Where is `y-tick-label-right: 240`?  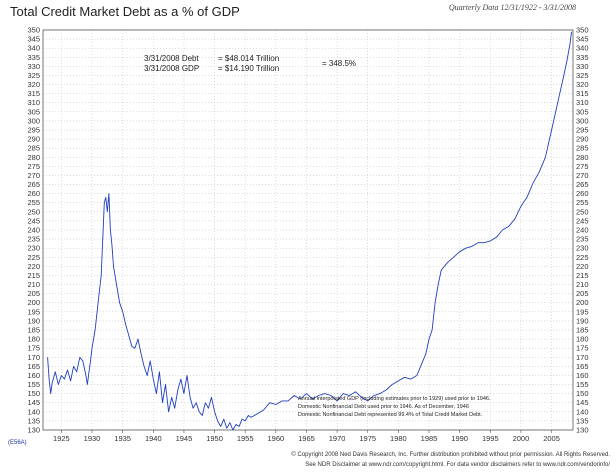
y-tick-label-right: 240 is located at coordinates (582, 230).